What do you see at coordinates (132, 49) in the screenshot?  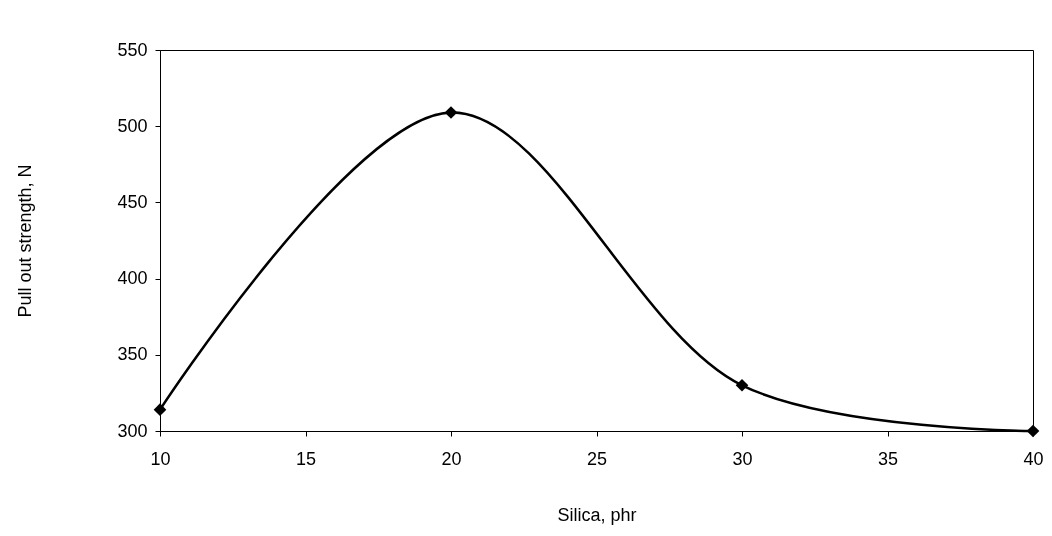 I see `y-tick-label: 550` at bounding box center [132, 49].